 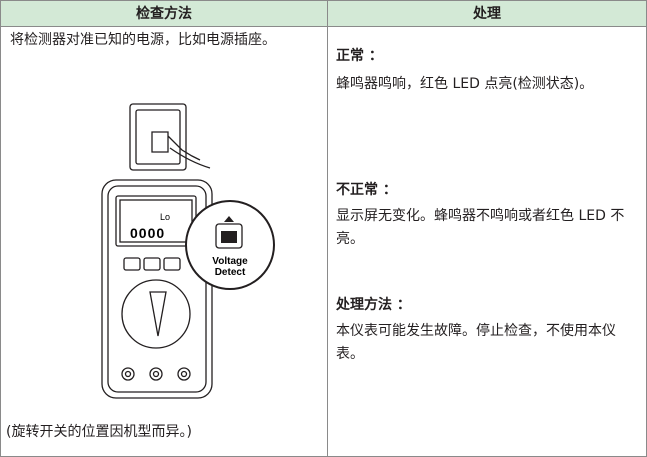 What do you see at coordinates (230, 261) in the screenshot?
I see `button-label: Voltage` at bounding box center [230, 261].